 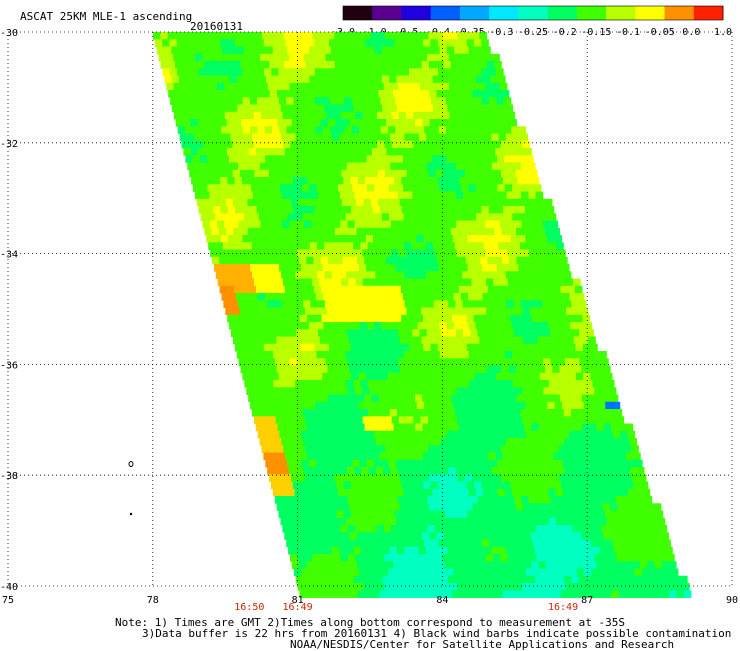 I want to click on longitude-label: 90, so click(x=732, y=600).